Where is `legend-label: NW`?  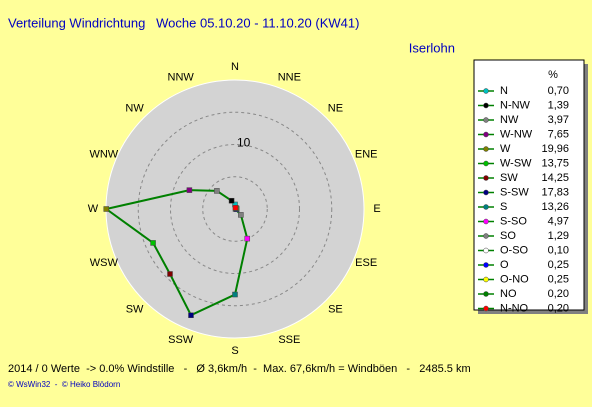
legend-label: NW is located at coordinates (509, 120).